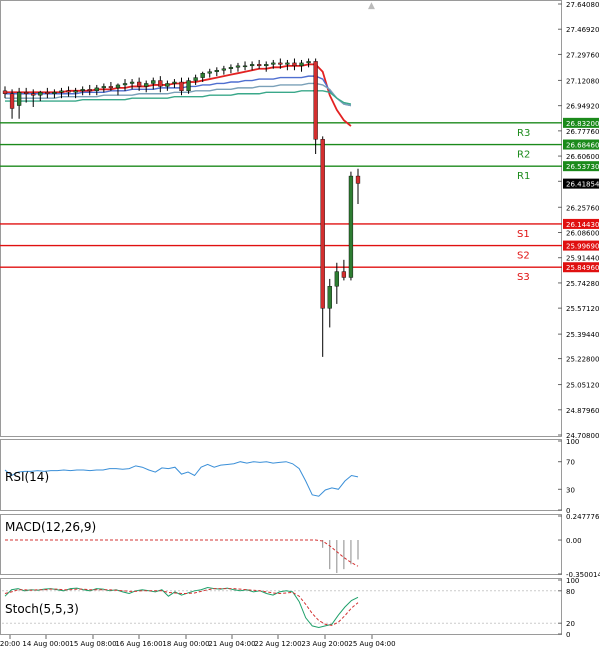 The width and height of the screenshot is (600, 651). I want to click on macd-tick-label: -0.350014, so click(583, 575).